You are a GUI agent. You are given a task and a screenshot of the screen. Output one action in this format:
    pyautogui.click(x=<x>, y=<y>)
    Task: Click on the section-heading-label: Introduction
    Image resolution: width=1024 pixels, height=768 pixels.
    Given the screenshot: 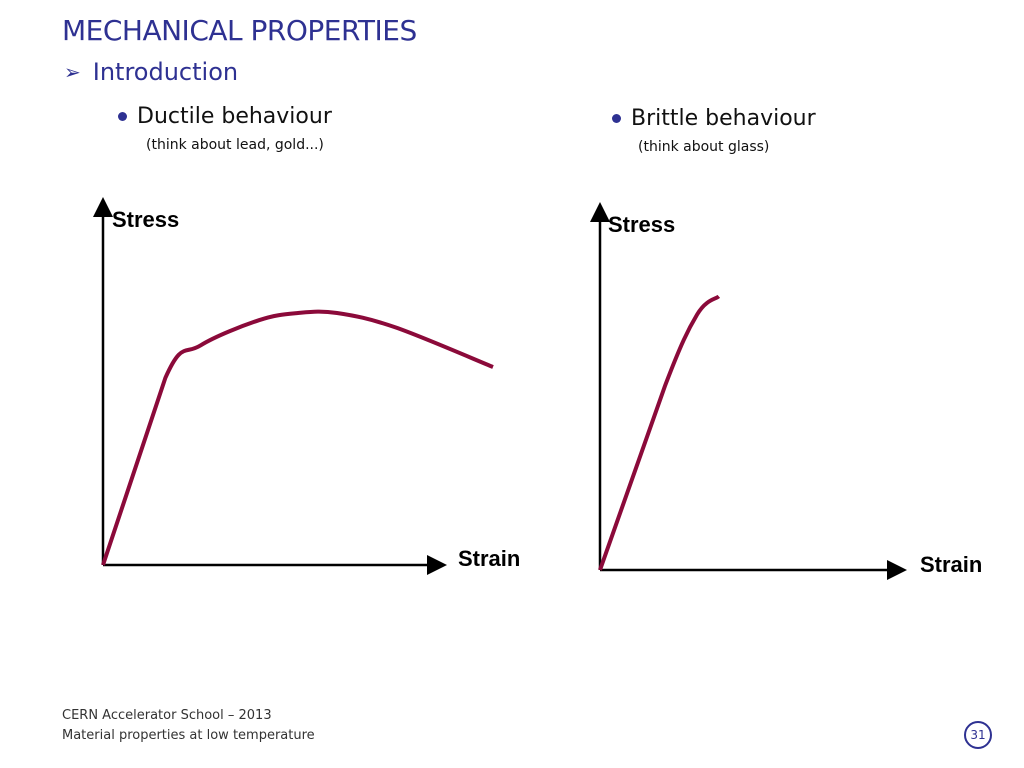 What is the action you would take?
    pyautogui.click(x=165, y=72)
    